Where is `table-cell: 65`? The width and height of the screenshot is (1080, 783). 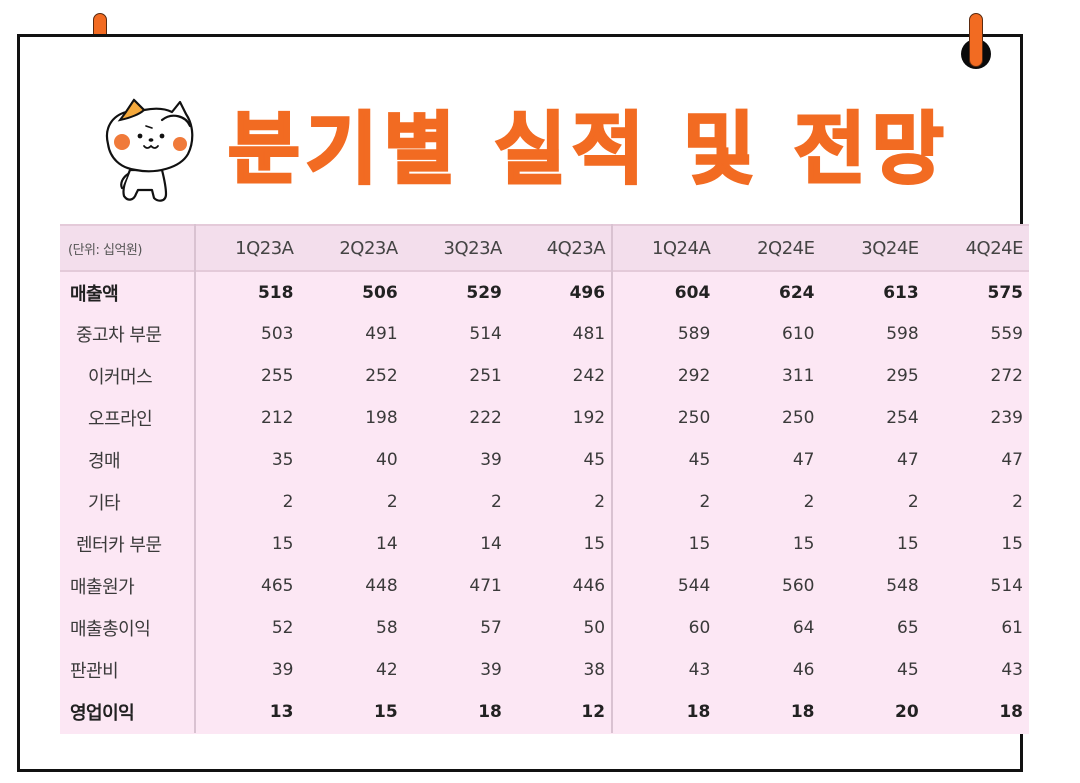
table-cell: 65 is located at coordinates (908, 628).